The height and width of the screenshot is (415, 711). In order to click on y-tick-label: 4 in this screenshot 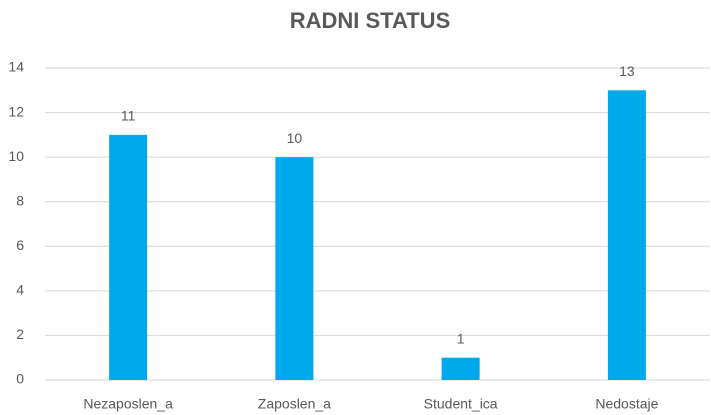, I will do `click(20, 290)`.